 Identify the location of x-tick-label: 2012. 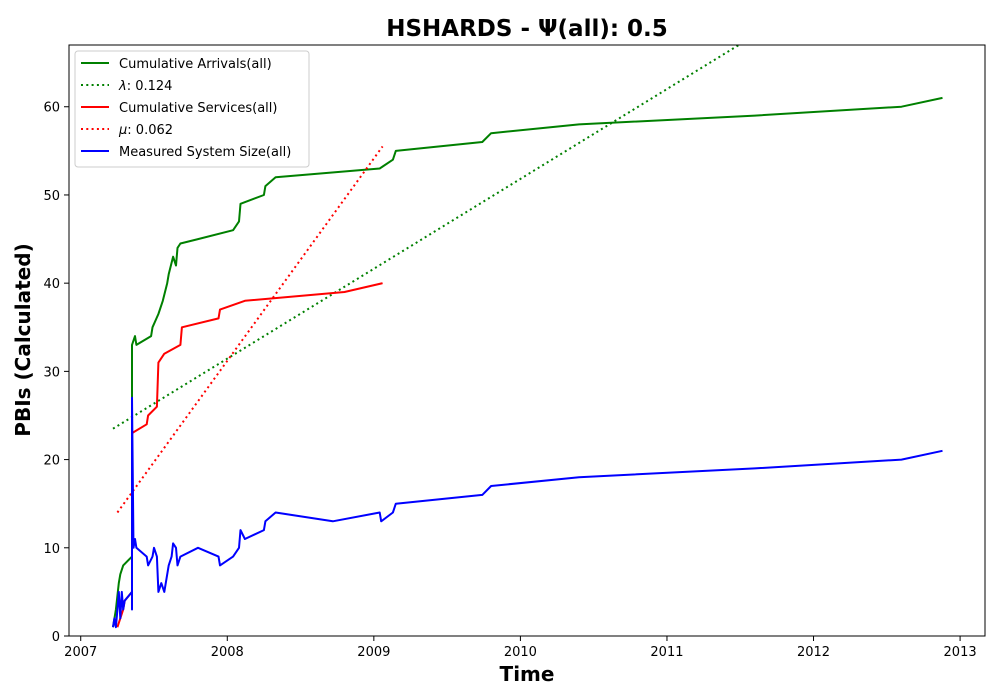
(813, 652).